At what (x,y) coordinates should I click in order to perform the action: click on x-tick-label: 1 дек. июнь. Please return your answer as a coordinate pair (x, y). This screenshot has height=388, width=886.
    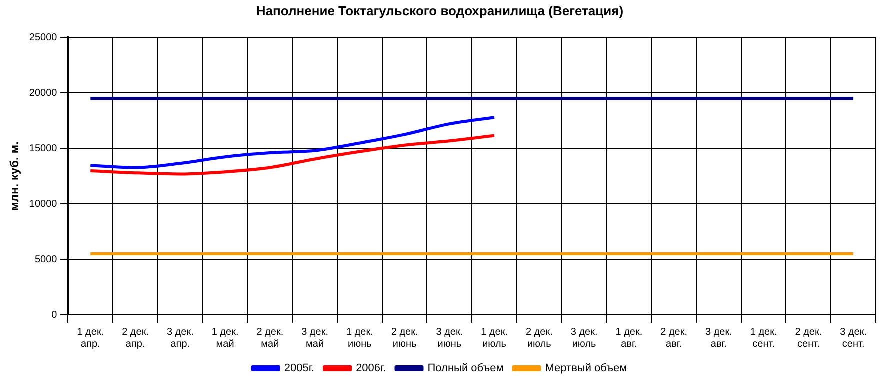
    Looking at the image, I should click on (360, 338).